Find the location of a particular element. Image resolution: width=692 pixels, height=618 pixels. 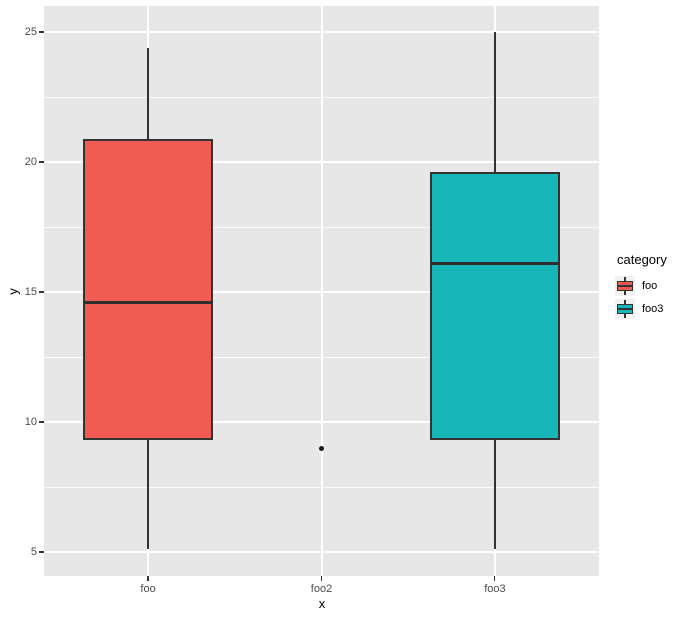

boxplot-box-foo3 is located at coordinates (494, 306).